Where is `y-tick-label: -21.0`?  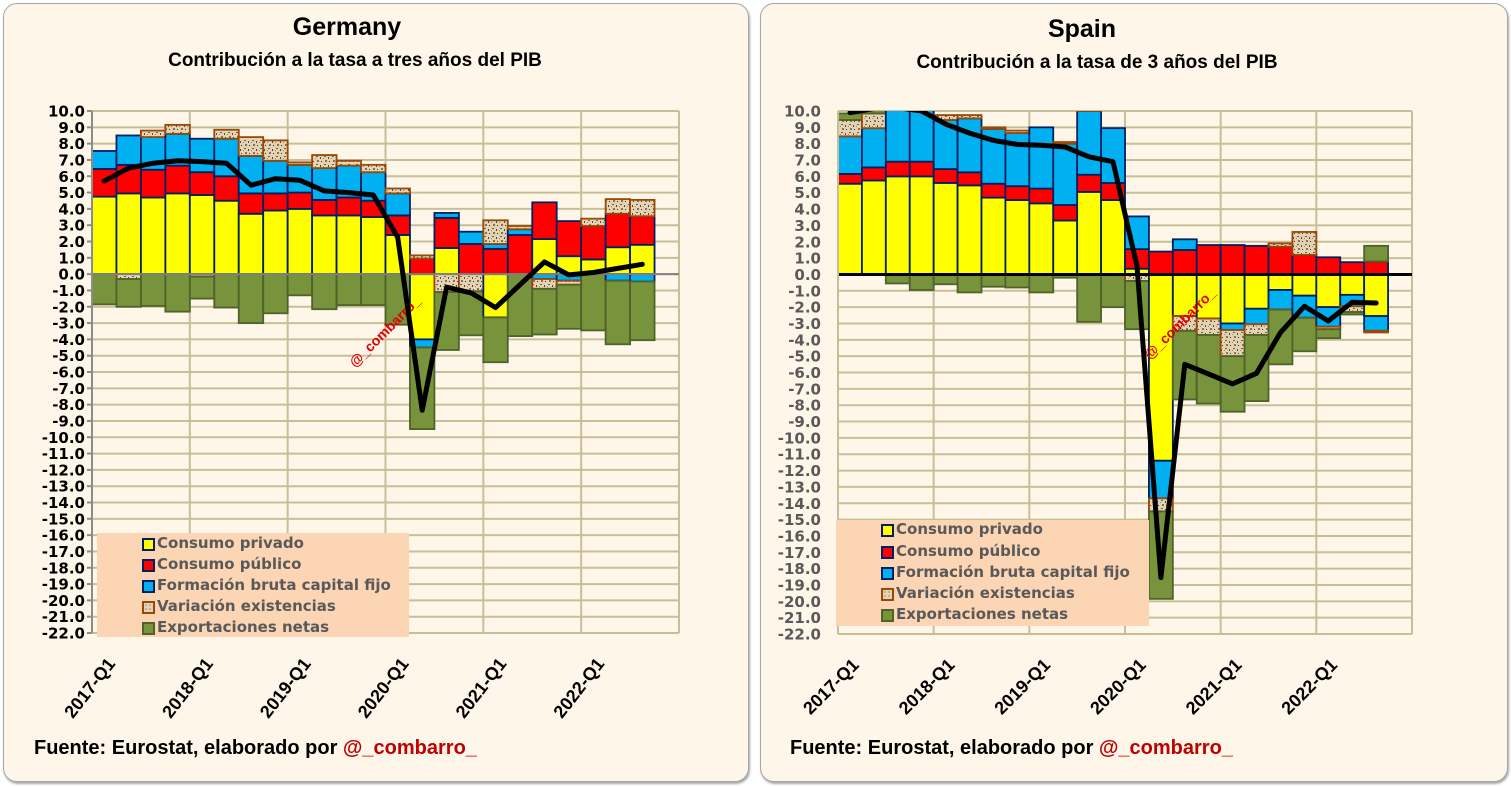 y-tick-label: -21.0 is located at coordinates (798, 618).